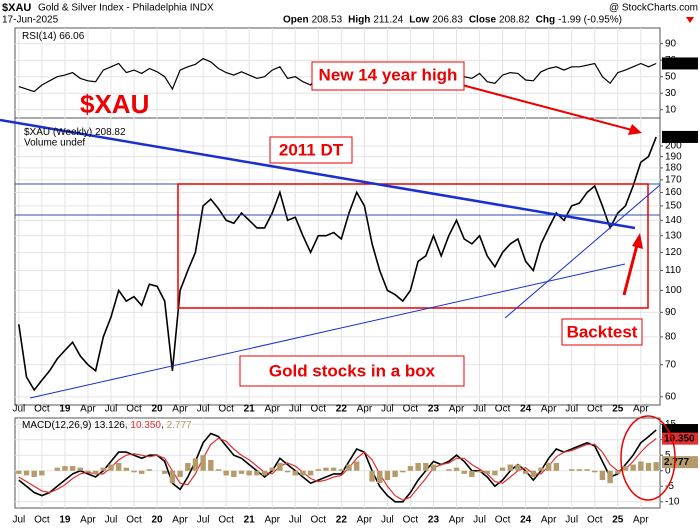 The height and width of the screenshot is (530, 700). I want to click on y-tick-label: 160, so click(673, 192).